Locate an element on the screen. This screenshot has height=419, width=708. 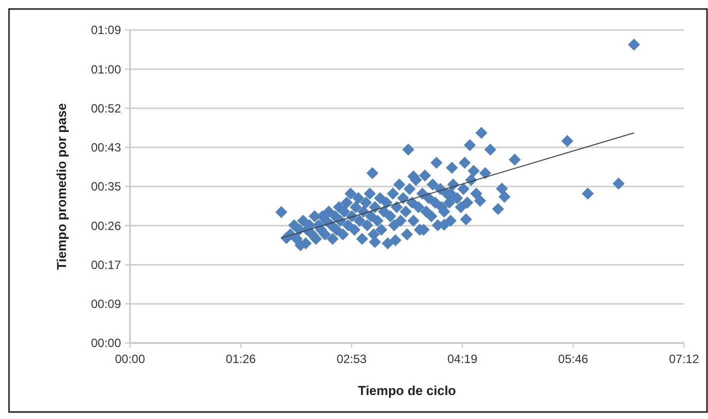
y-tick-label: 01:00 is located at coordinates (106, 69).